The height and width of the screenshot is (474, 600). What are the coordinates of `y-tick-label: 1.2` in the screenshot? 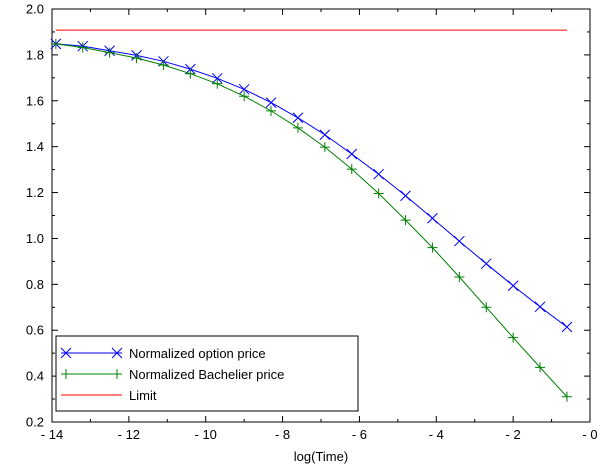 It's located at (35, 192).